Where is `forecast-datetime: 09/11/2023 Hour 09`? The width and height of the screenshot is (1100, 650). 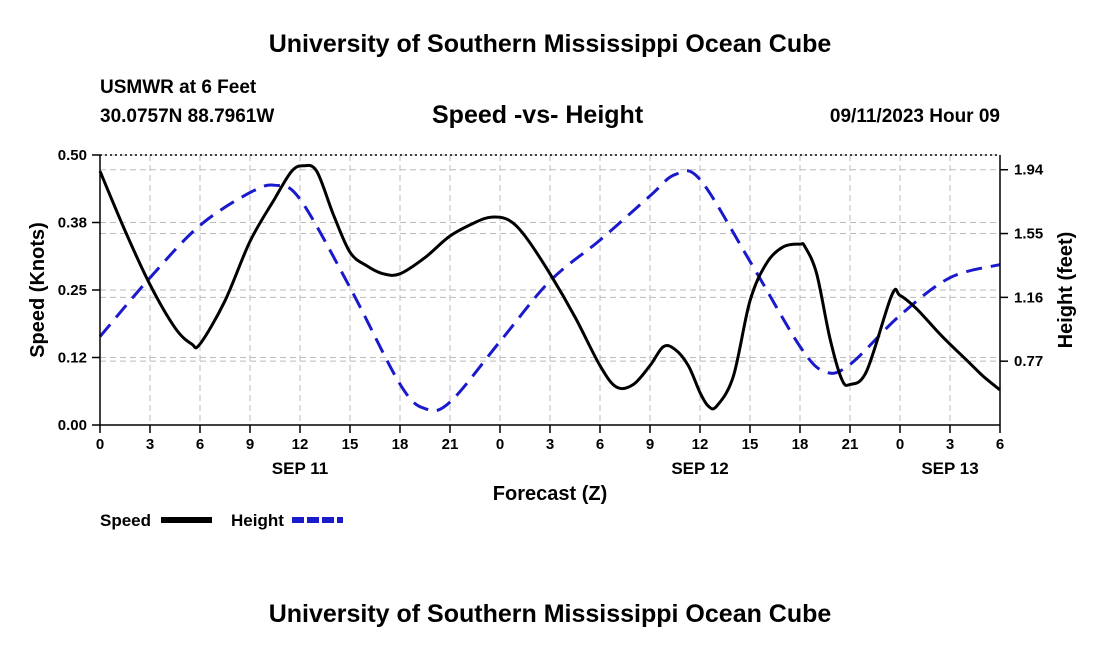 forecast-datetime: 09/11/2023 Hour 09 is located at coordinates (914, 116).